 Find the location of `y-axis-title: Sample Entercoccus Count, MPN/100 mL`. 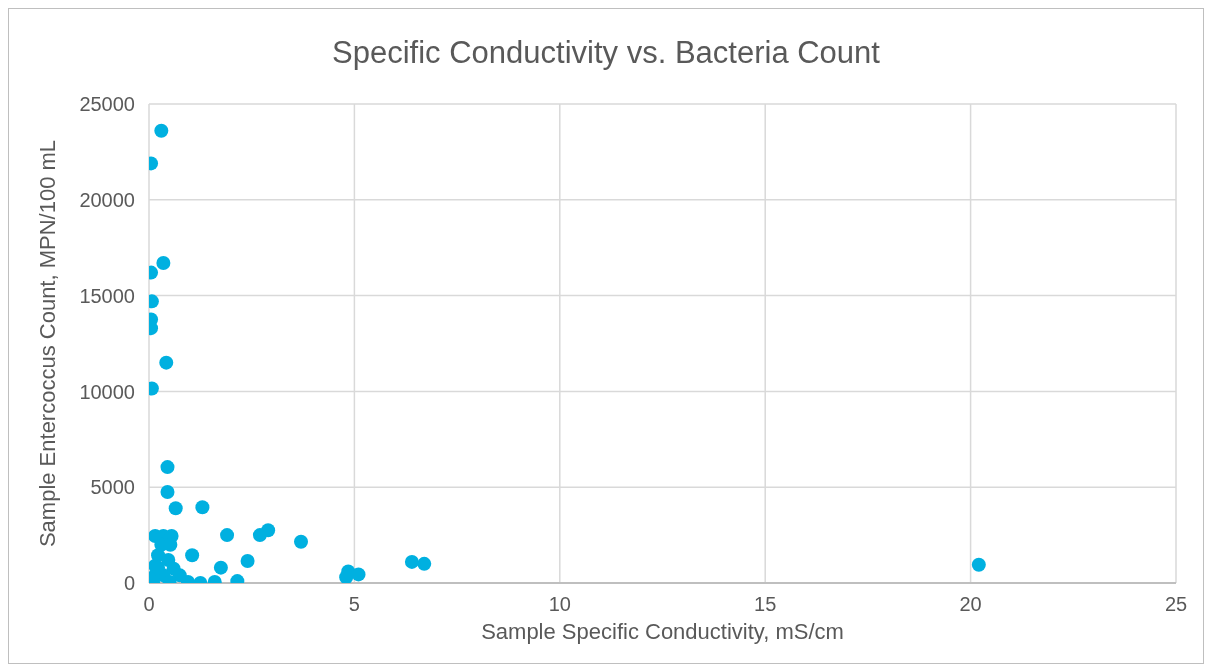

y-axis-title: Sample Entercoccus Count, MPN/100 mL is located at coordinates (47, 343).